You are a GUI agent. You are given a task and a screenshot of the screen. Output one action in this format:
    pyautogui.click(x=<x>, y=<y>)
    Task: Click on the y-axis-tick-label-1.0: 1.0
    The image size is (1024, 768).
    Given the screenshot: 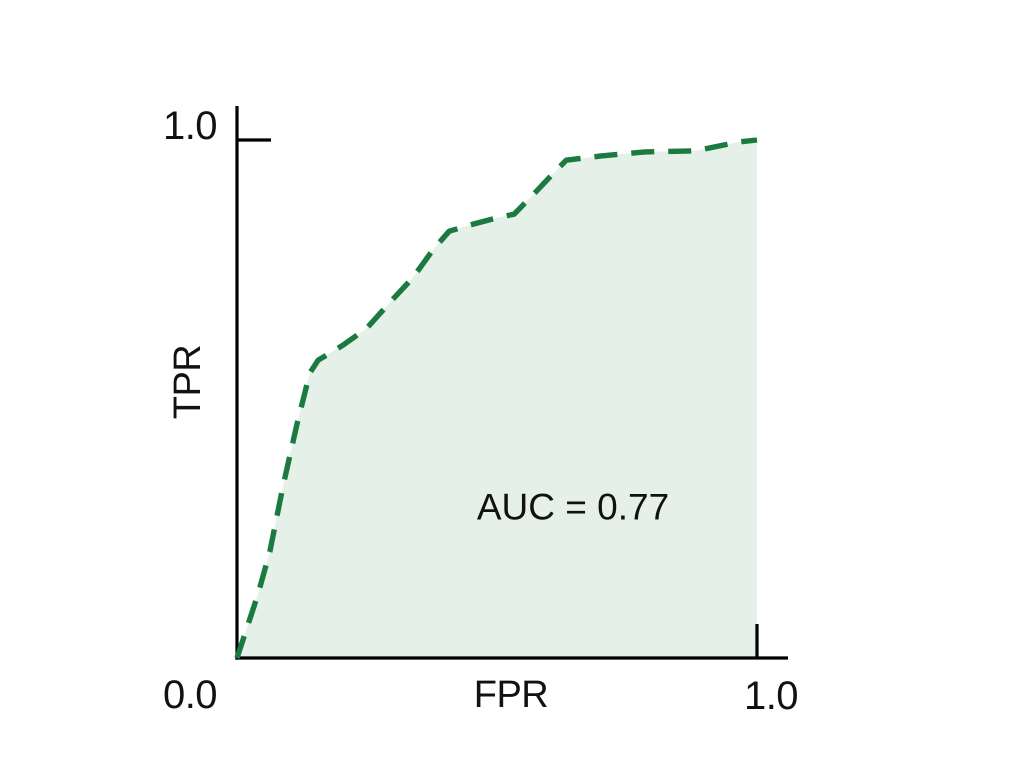 What is the action you would take?
    pyautogui.click(x=190, y=126)
    